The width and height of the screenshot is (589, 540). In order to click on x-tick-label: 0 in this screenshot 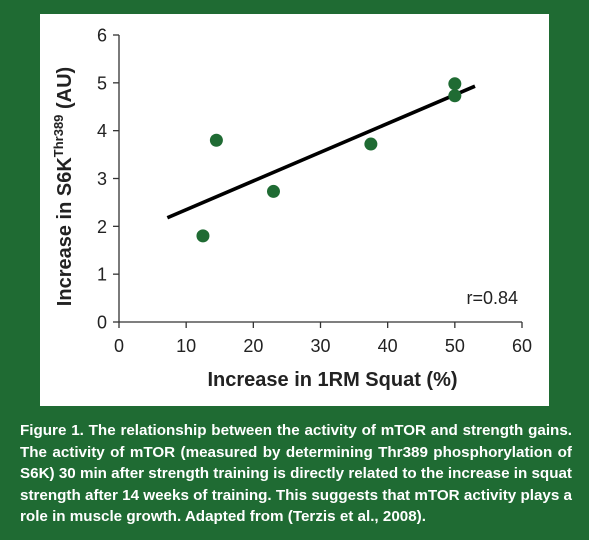, I will do `click(119, 346)`.